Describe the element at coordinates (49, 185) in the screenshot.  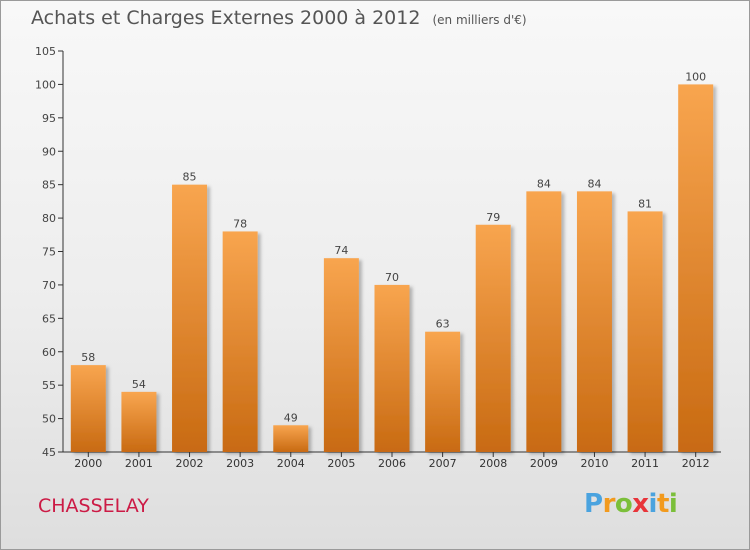
I see `y-tick-label: 85` at that location.